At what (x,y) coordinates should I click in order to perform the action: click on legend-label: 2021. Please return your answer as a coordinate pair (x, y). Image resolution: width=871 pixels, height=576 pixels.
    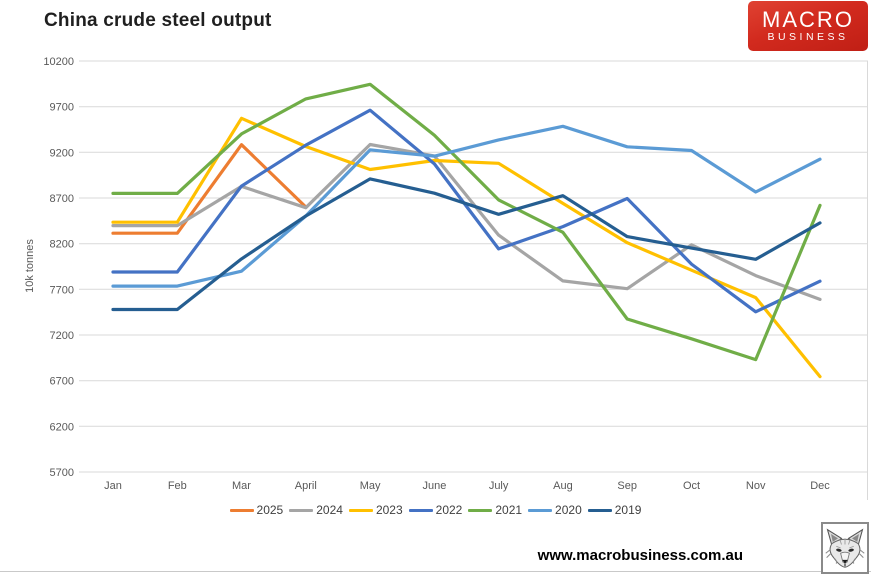
    Looking at the image, I should click on (509, 510).